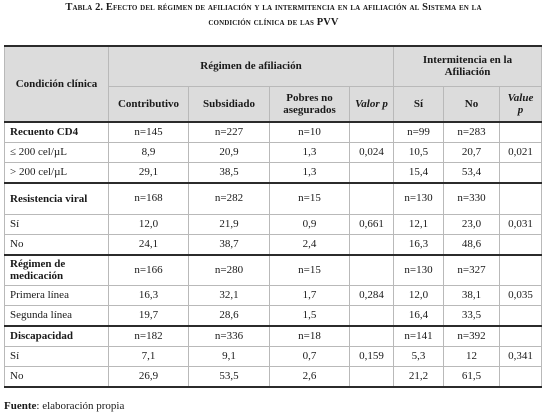 This screenshot has height=415, width=547. What do you see at coordinates (520, 152) in the screenshot?
I see `cell-pval2: 0,021` at bounding box center [520, 152].